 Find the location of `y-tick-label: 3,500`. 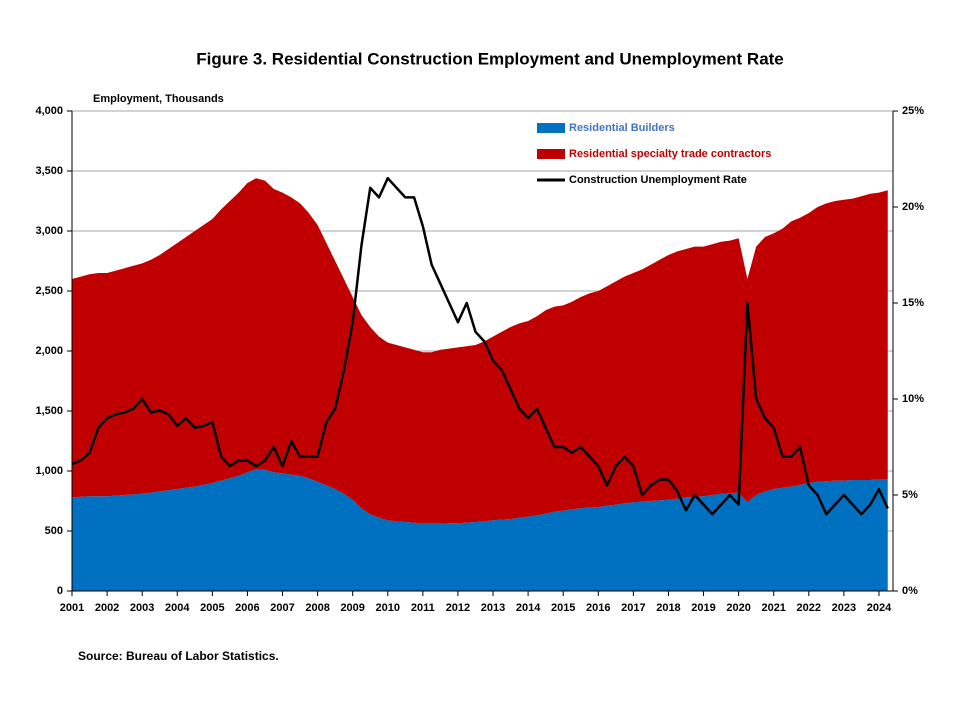

y-tick-label: 3,500 is located at coordinates (49, 171).